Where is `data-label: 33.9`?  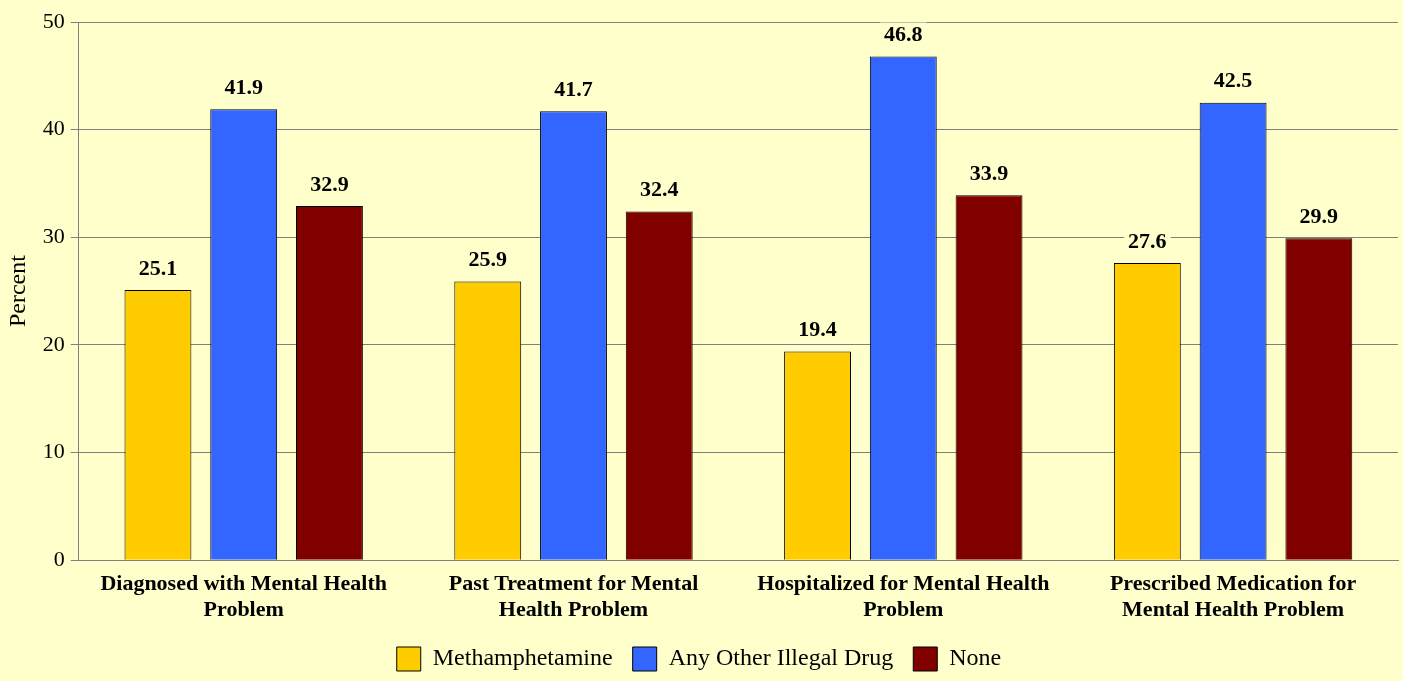 data-label: 33.9 is located at coordinates (989, 172).